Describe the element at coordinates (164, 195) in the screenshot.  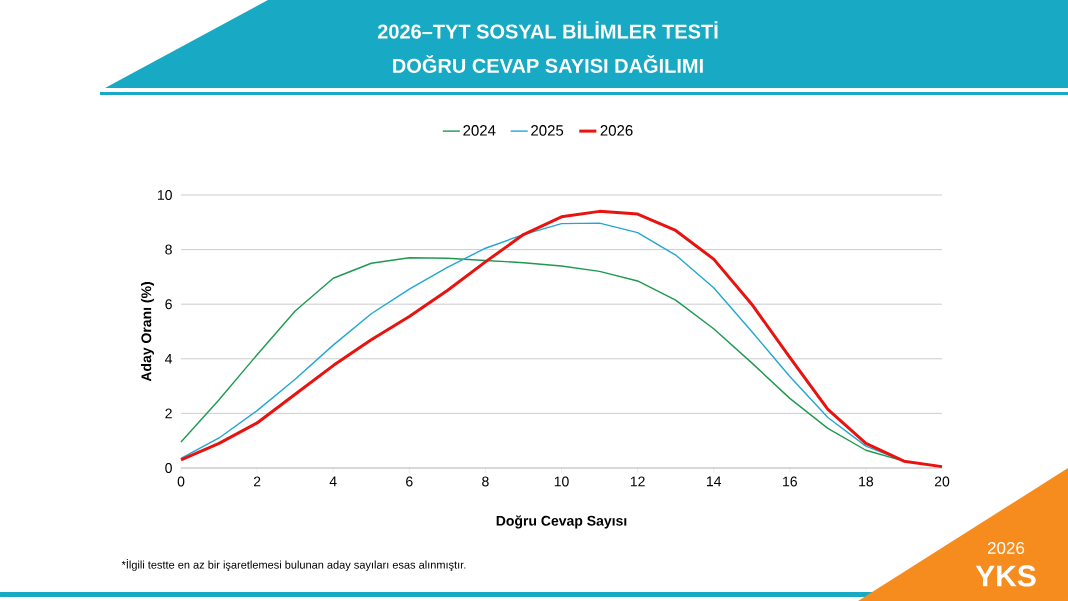
I see `y-tick-label: 10` at that location.